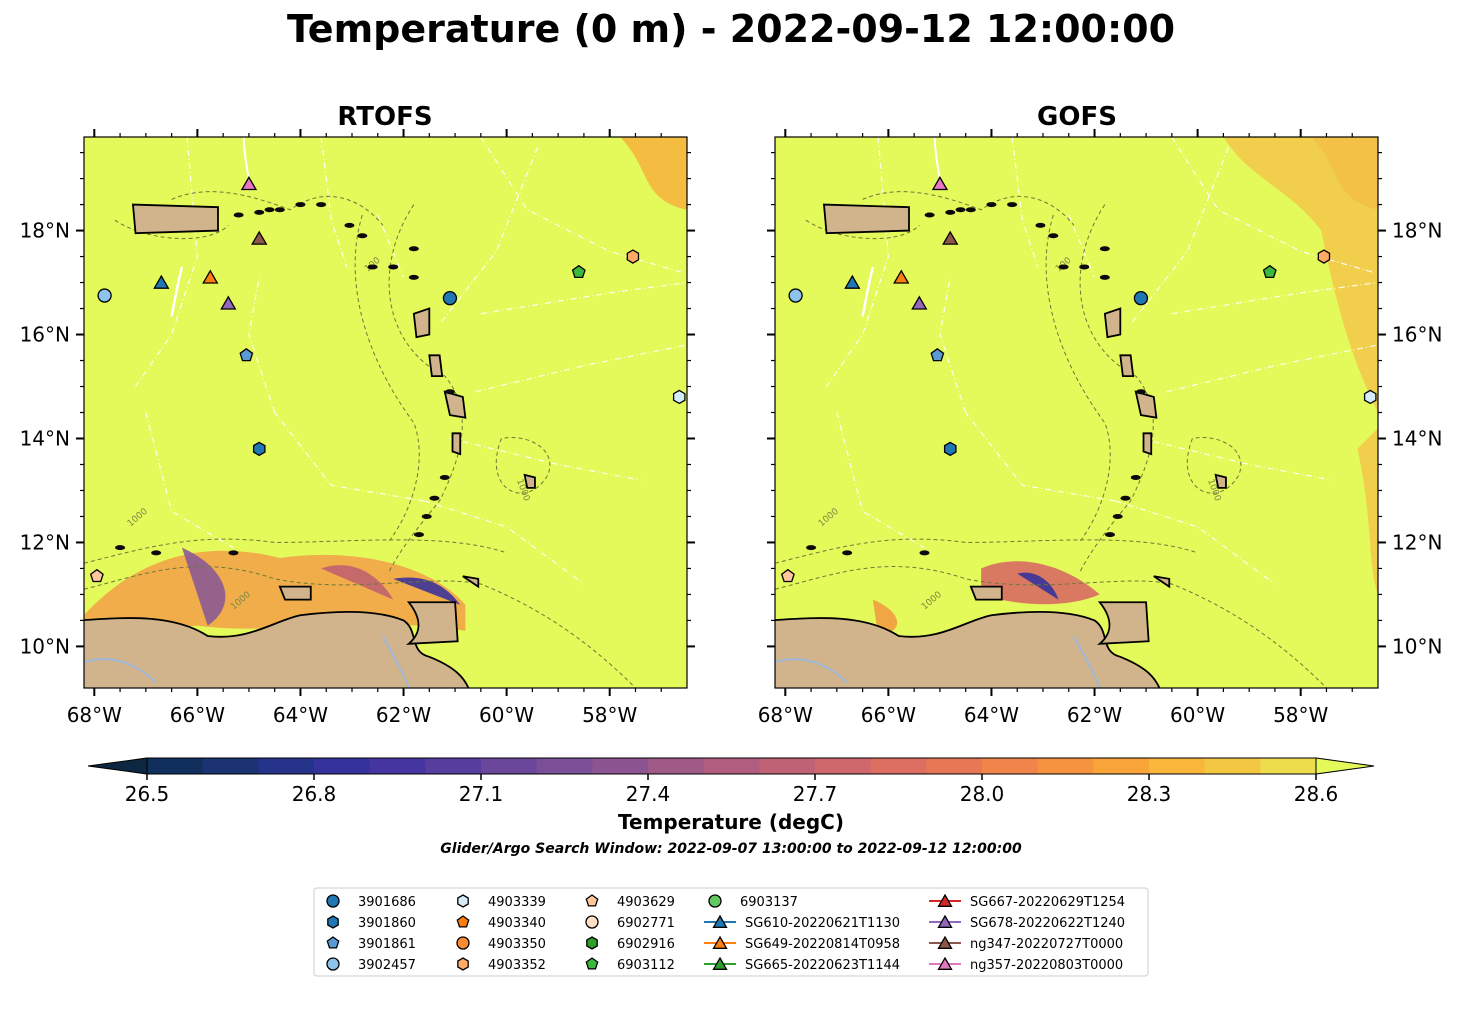 The width and height of the screenshot is (1462, 1014). Describe the element at coordinates (822, 944) in the screenshot. I see `legend-label: SG649-20220814T0958` at that location.